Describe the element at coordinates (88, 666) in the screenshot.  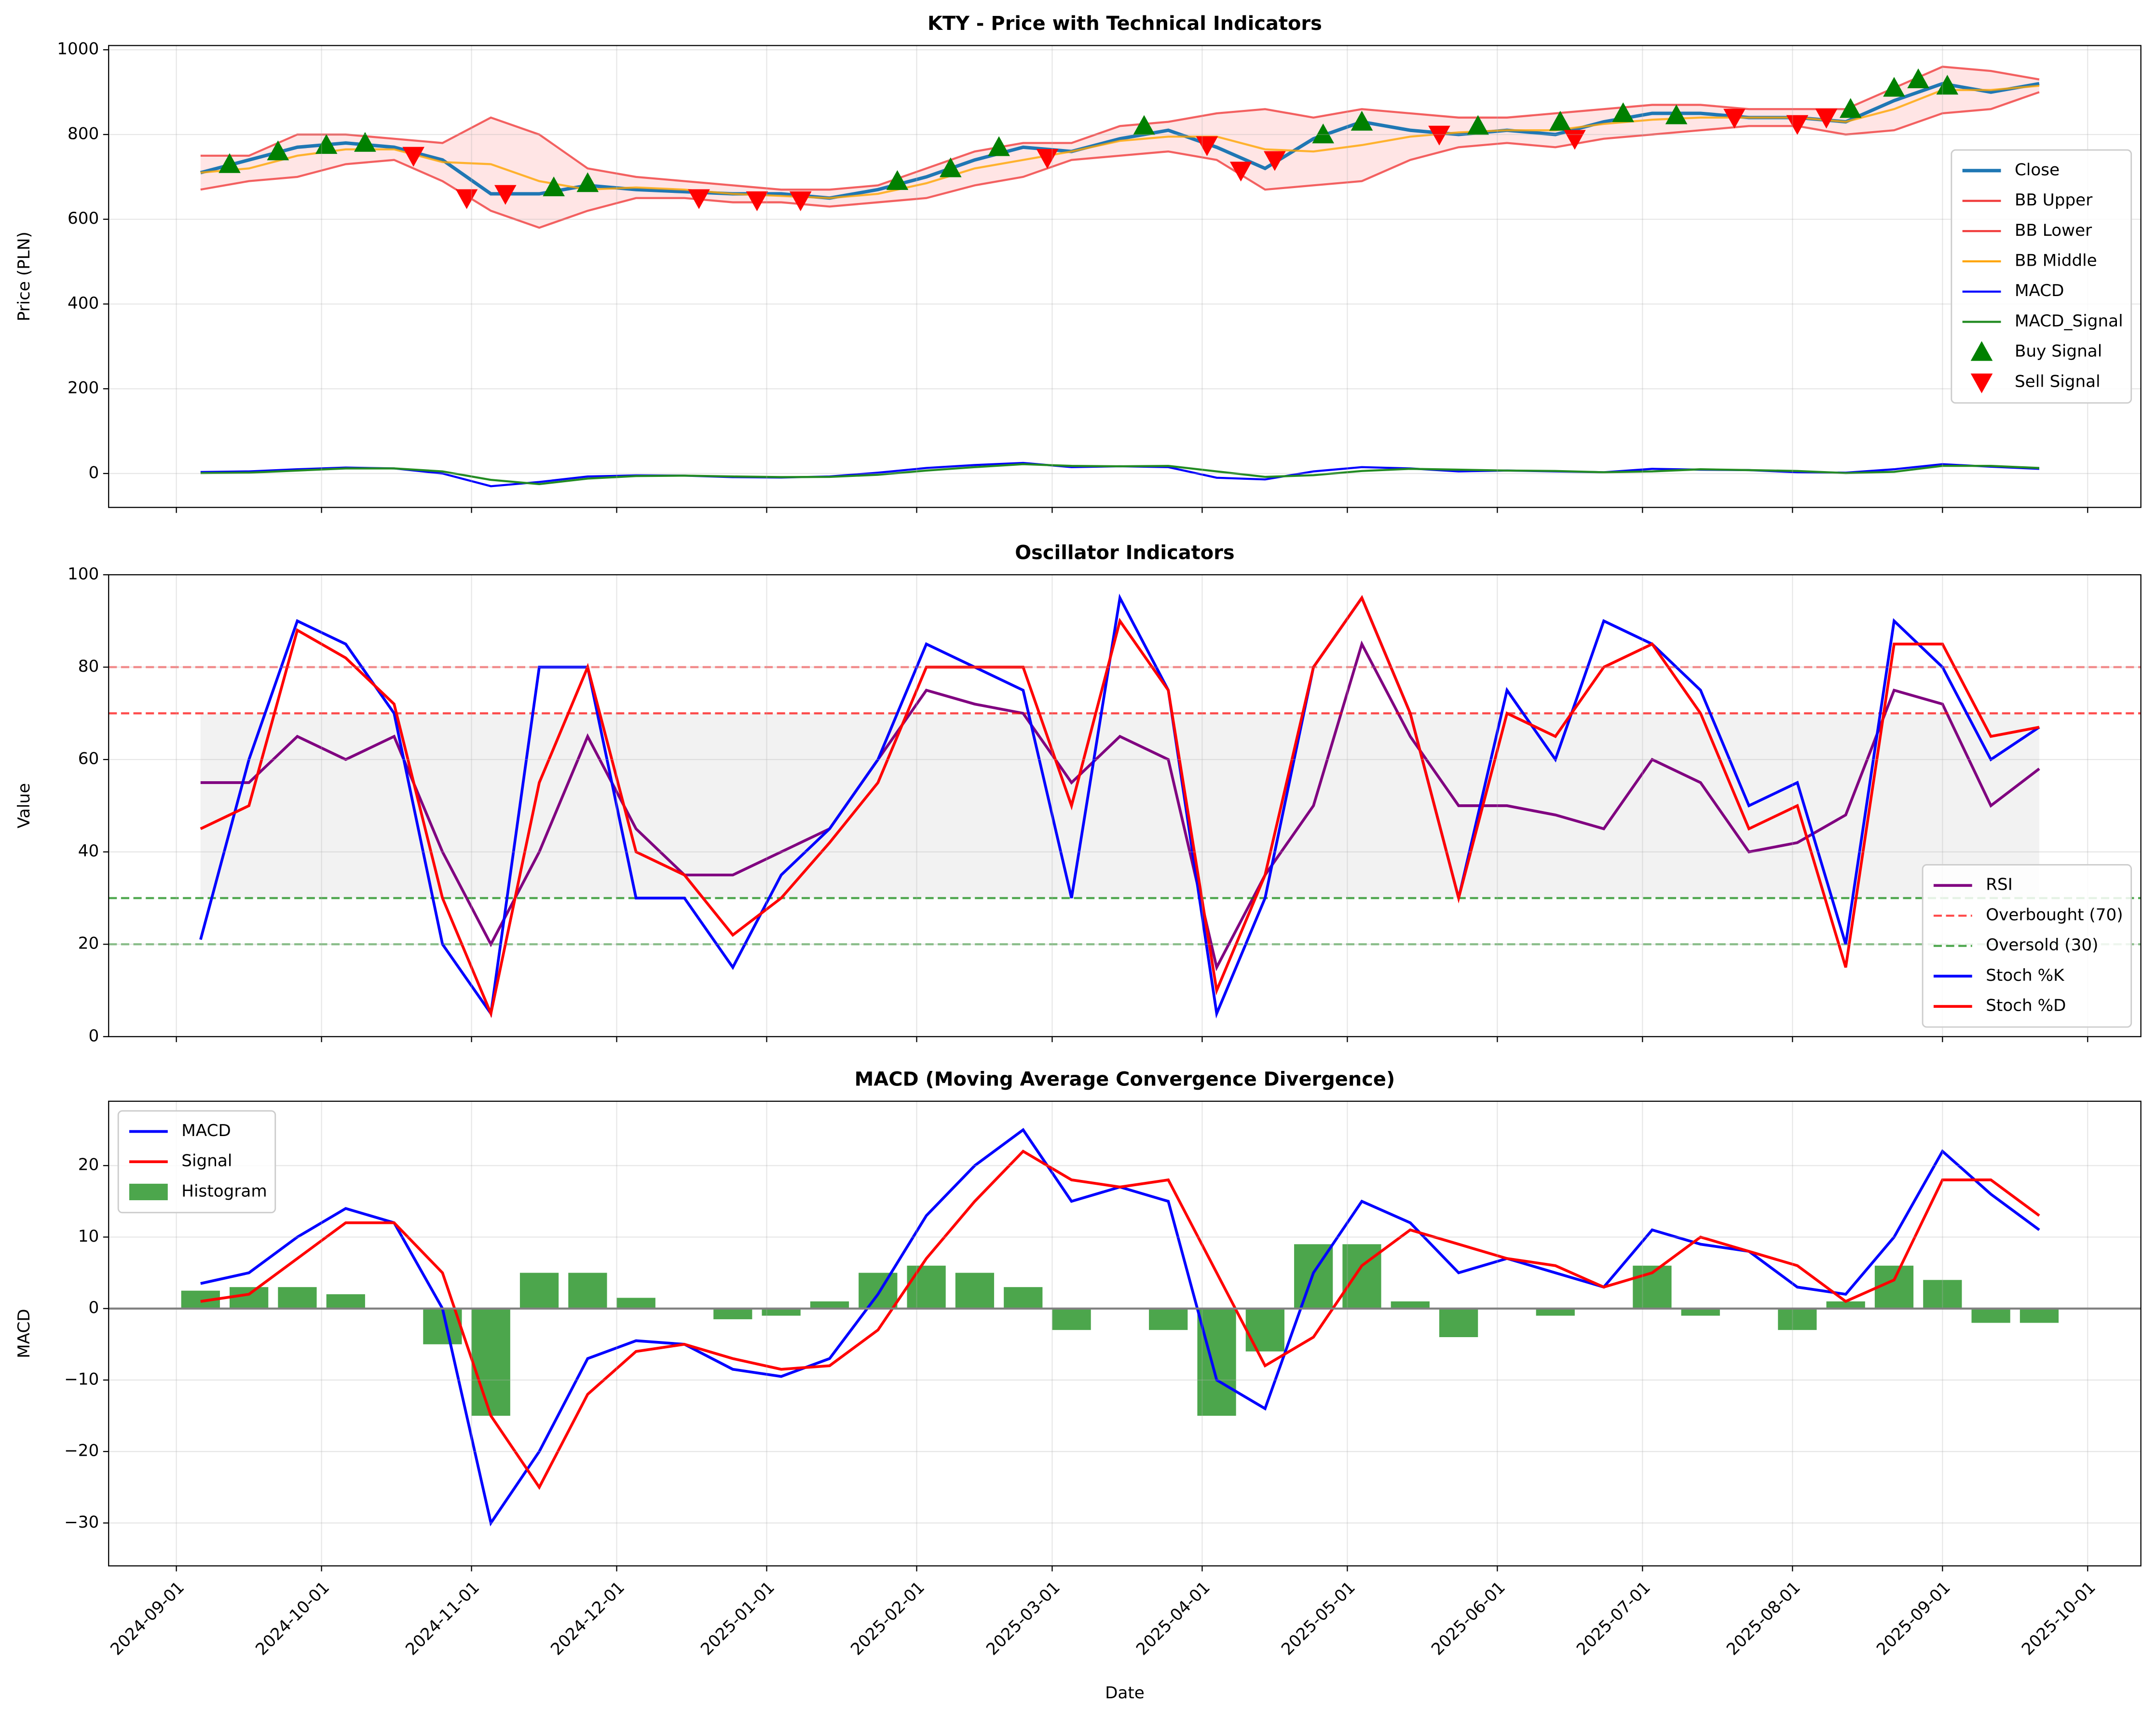
I see `y-tick-label: 80` at that location.